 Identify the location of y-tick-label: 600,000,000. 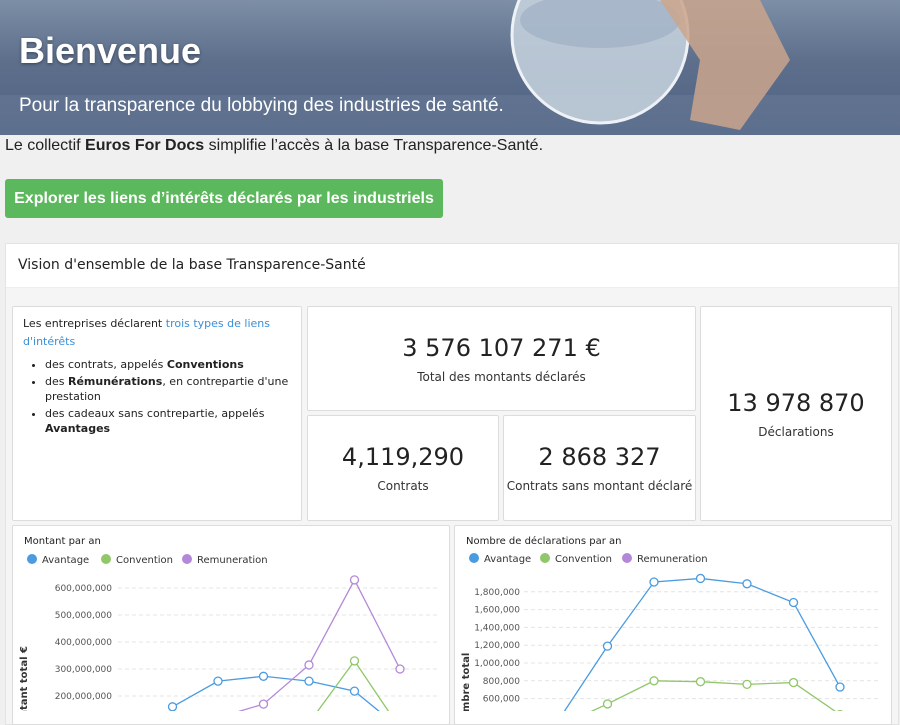
(84, 589).